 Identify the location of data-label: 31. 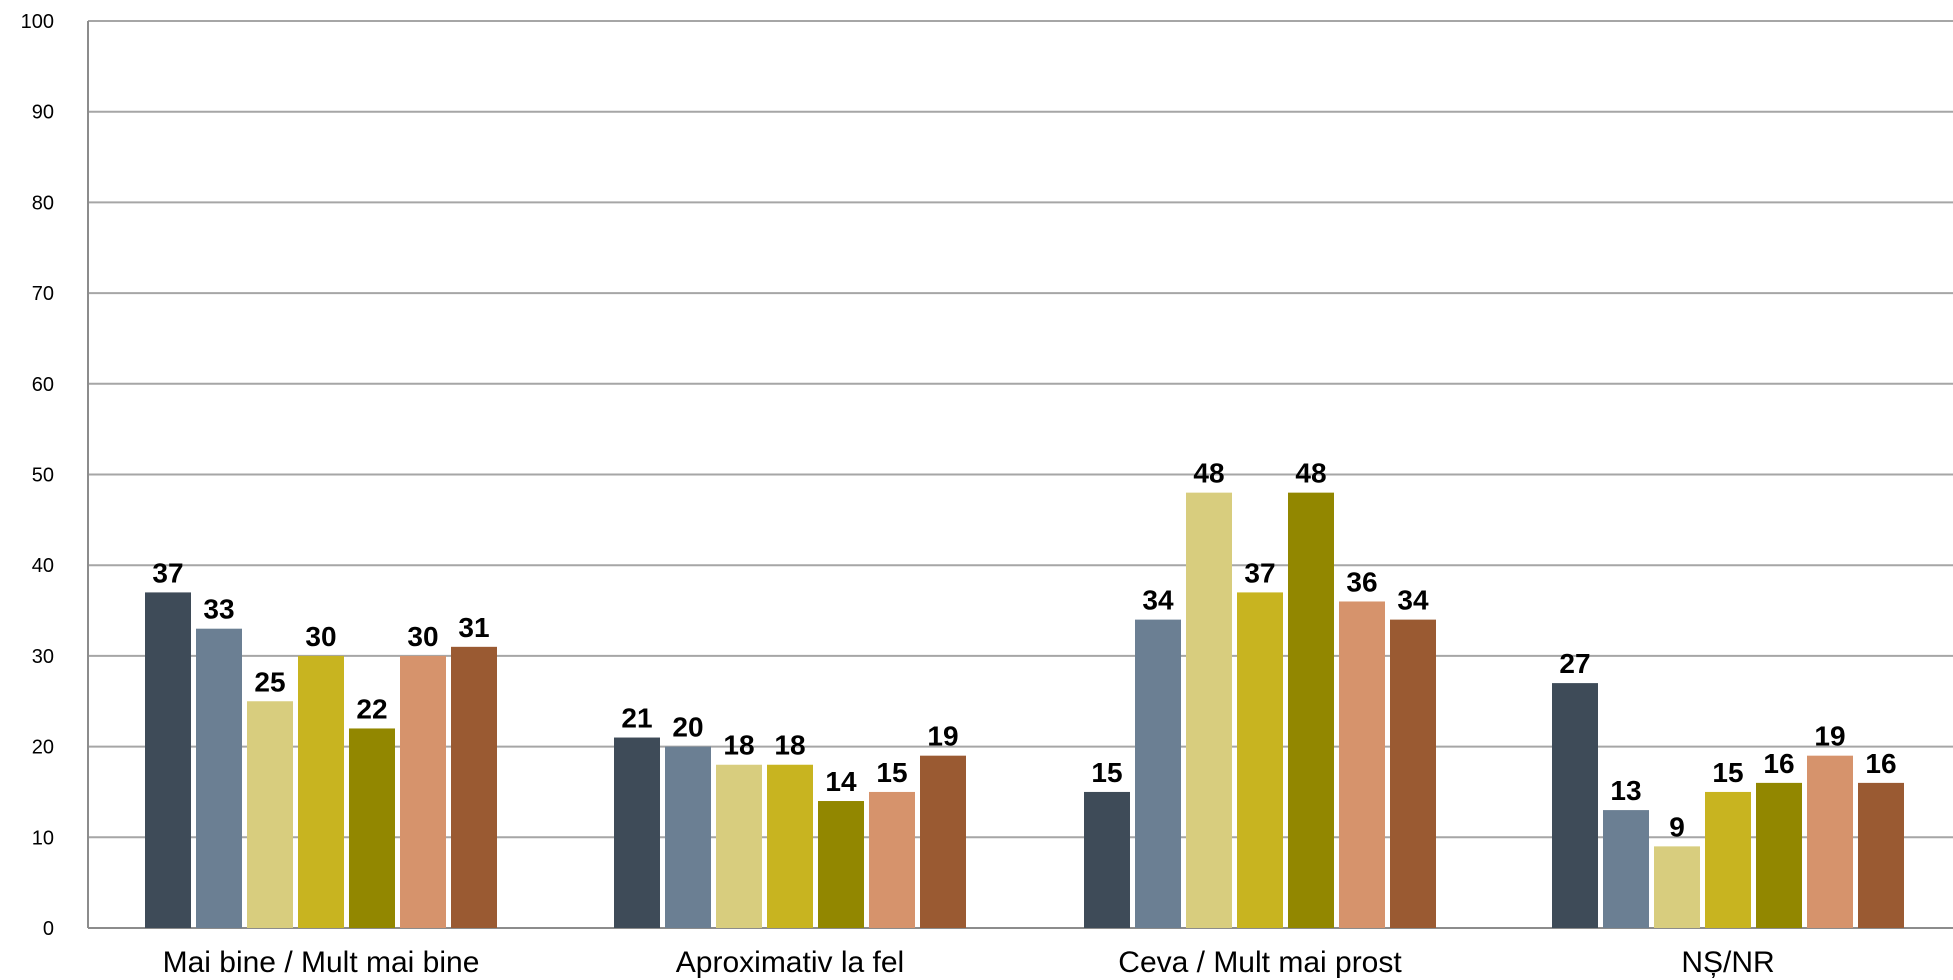
(473, 627).